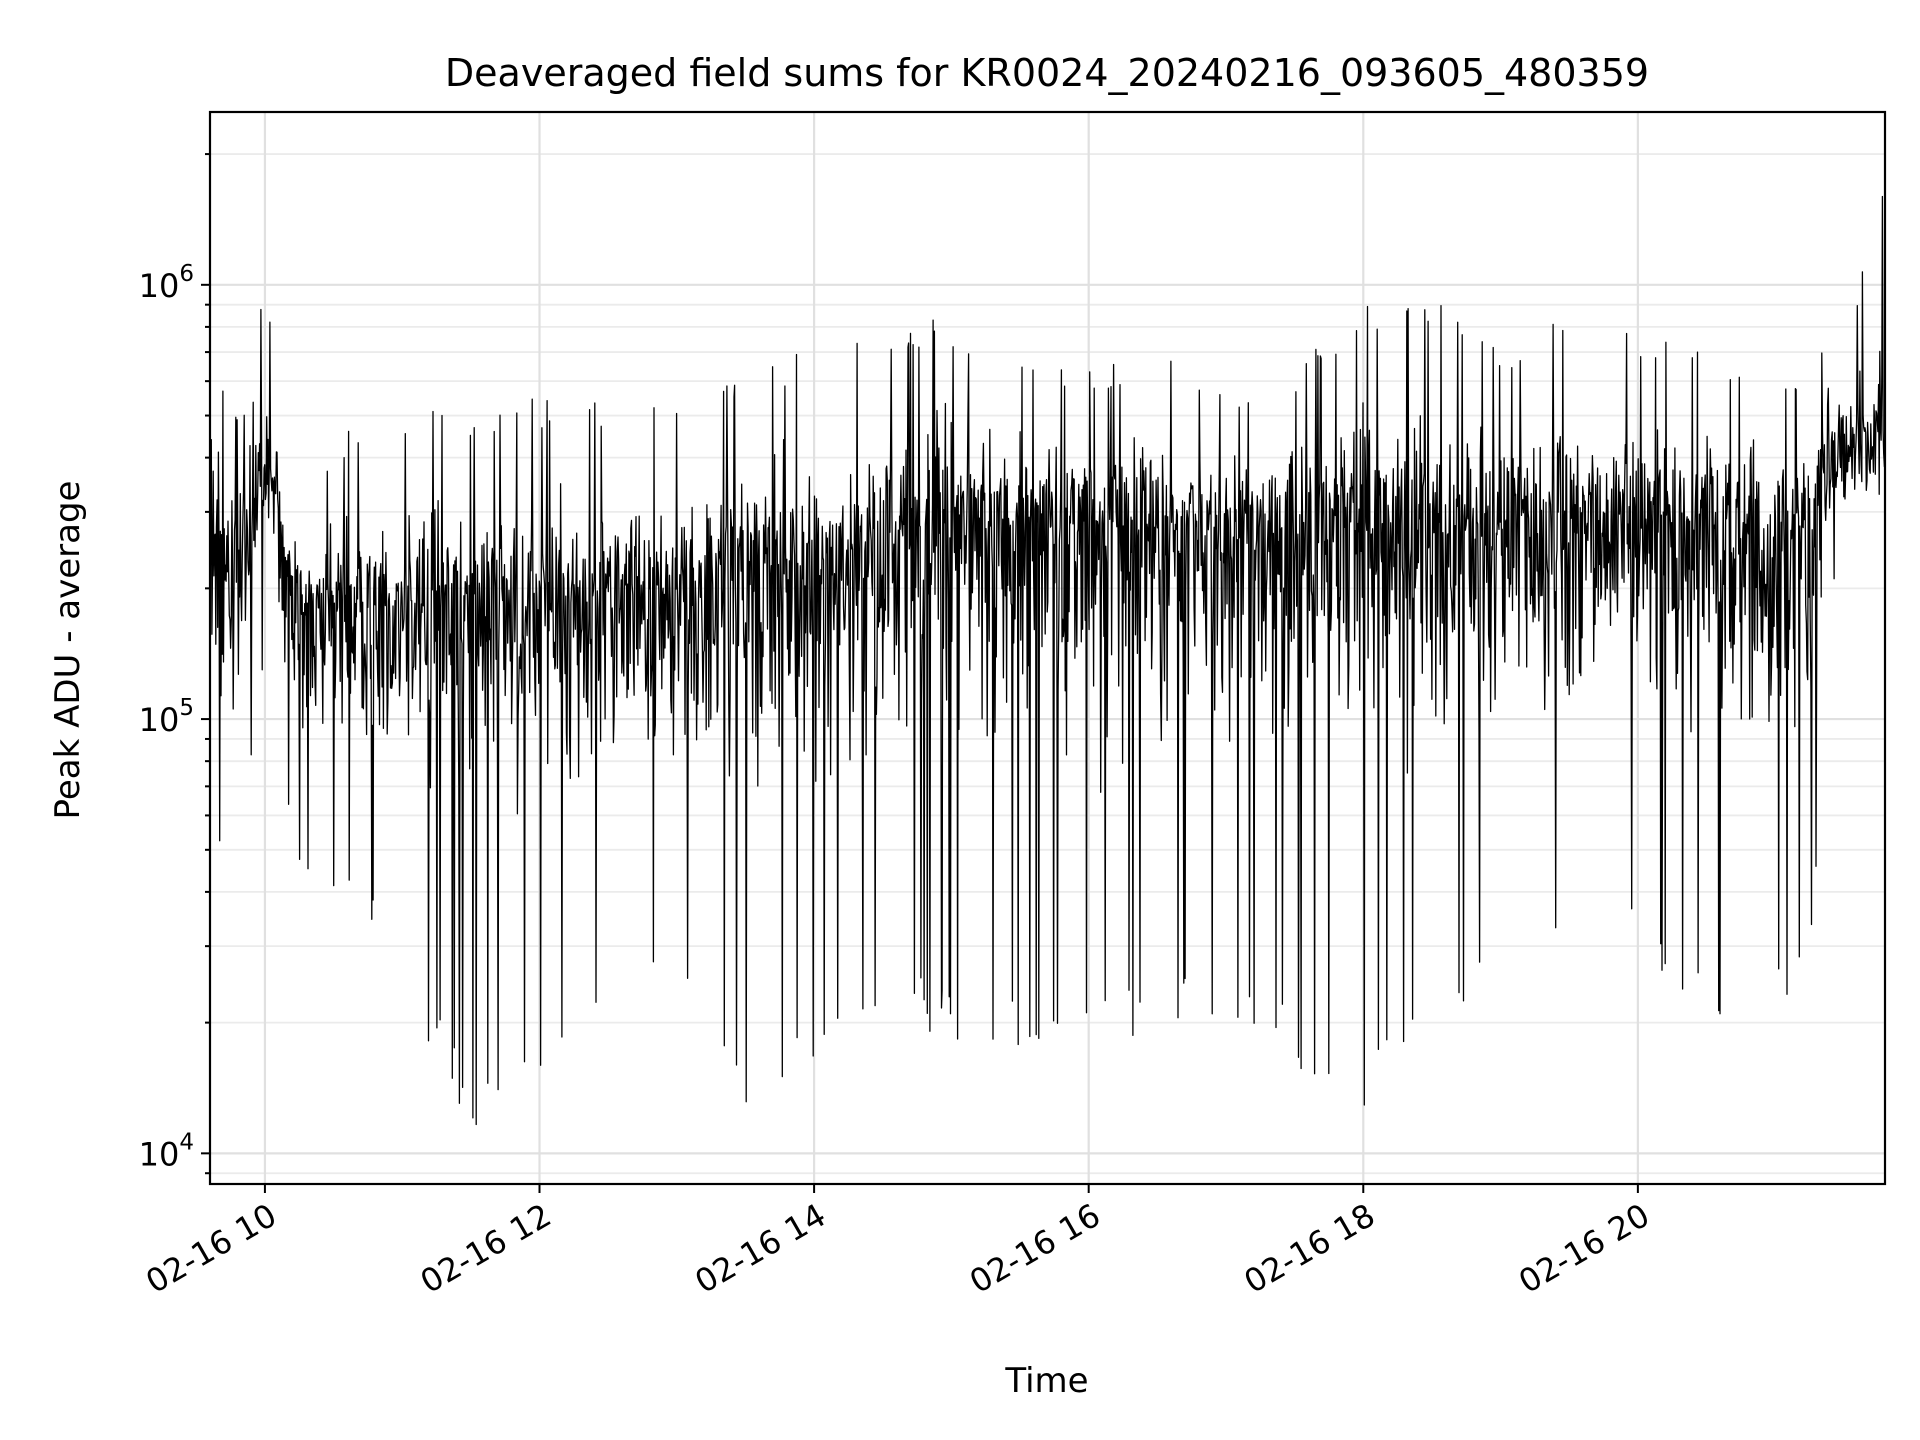 The height and width of the screenshot is (1440, 1920). I want to click on y-tick-label: 10⁵, so click(166, 717).